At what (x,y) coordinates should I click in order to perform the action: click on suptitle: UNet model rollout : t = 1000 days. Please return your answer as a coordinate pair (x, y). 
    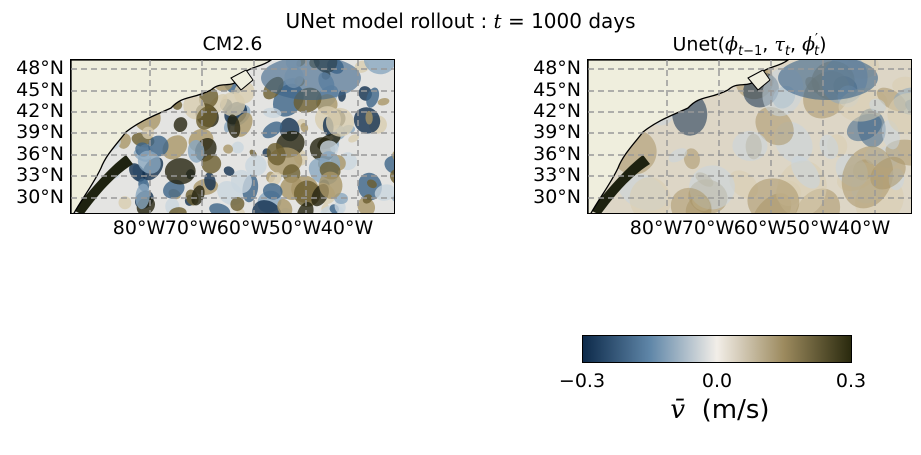
    Looking at the image, I should click on (460, 21).